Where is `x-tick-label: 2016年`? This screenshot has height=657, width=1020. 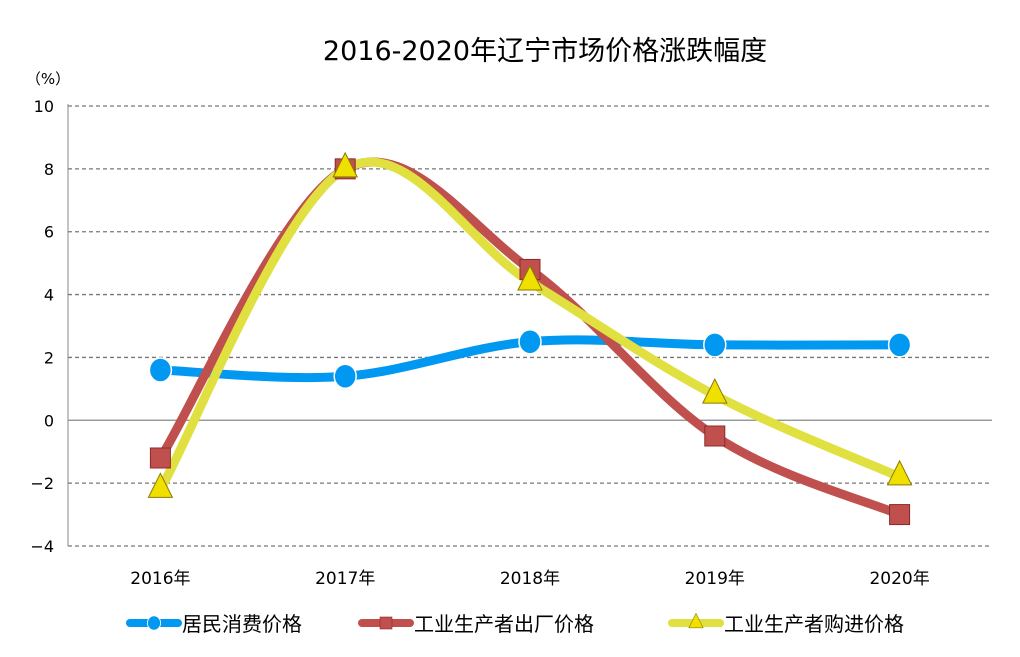
x-tick-label: 2016年 is located at coordinates (160, 579).